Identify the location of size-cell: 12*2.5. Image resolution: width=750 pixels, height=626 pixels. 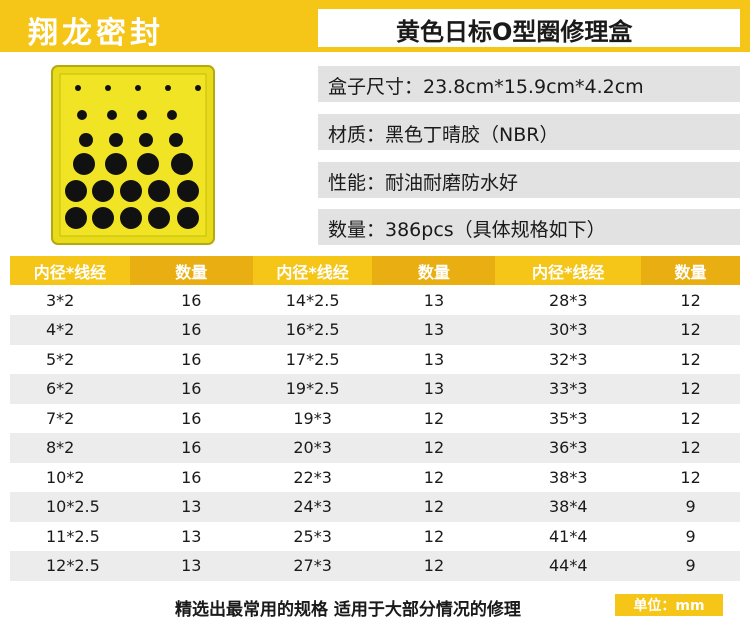
(70, 566).